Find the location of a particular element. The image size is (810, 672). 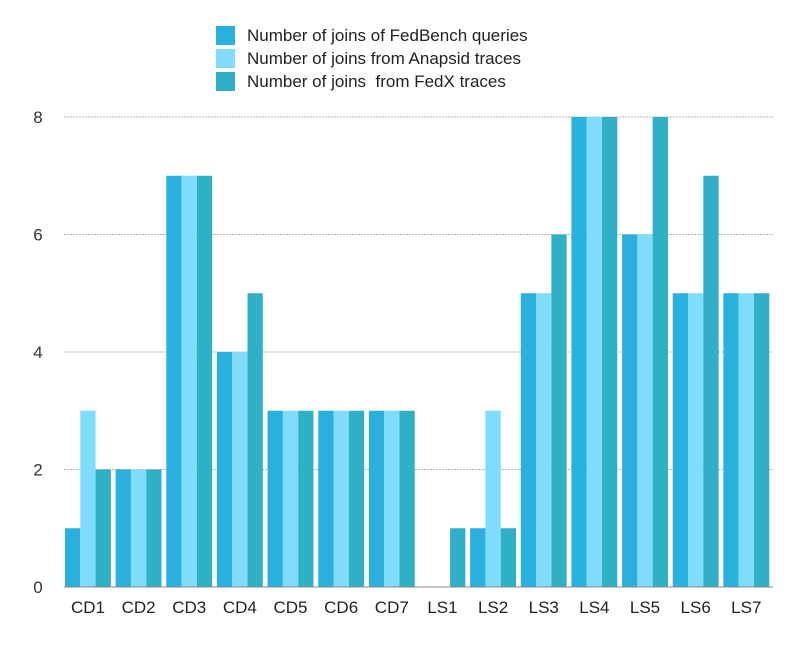

y-tick-label: 4 is located at coordinates (37, 352).